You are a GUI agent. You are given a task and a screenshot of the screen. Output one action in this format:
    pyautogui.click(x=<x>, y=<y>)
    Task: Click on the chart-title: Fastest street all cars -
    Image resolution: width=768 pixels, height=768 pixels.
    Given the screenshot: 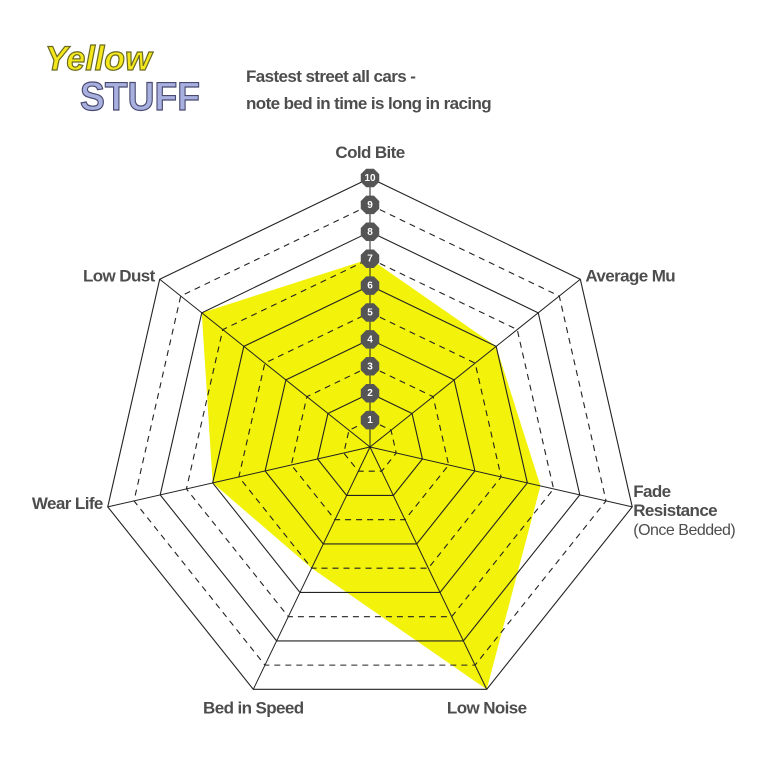 What is the action you would take?
    pyautogui.click(x=330, y=76)
    